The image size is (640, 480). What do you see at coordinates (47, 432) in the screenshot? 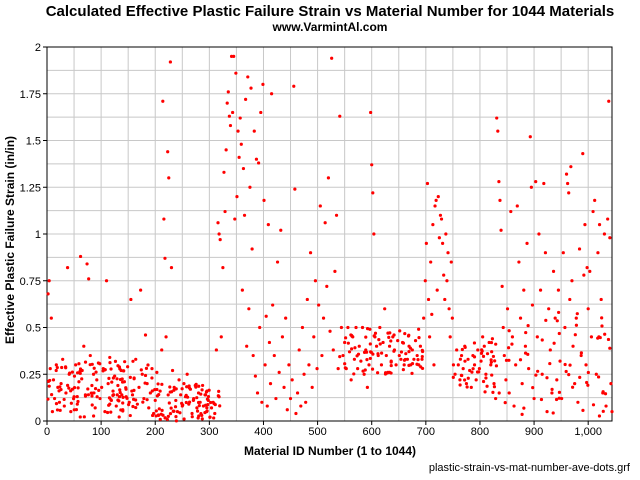
I see `x-tick-label: 0` at bounding box center [47, 432].